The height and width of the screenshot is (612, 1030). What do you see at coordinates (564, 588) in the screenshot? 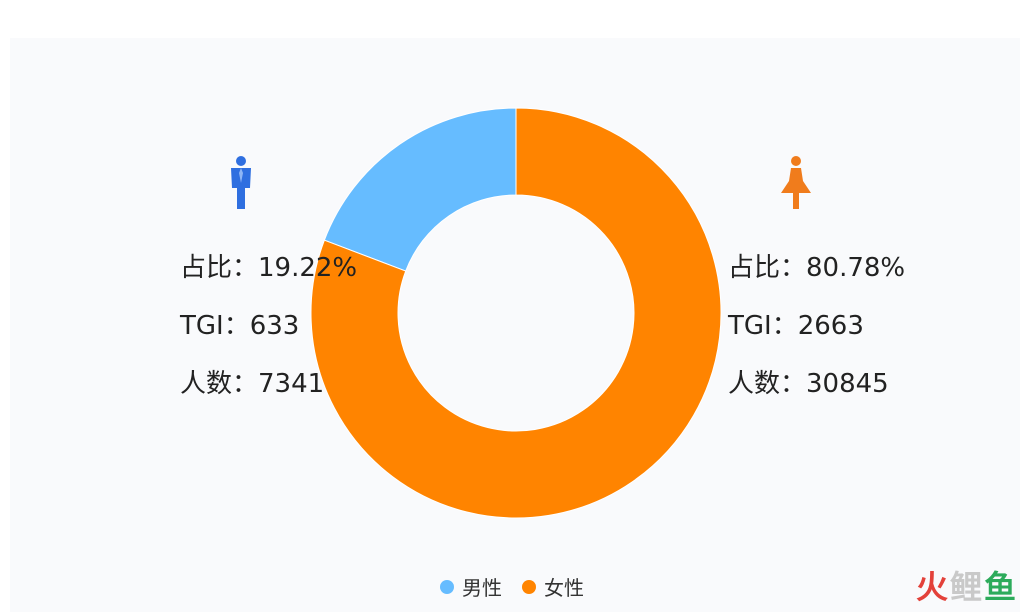
I see `legend-label-female: 女性` at bounding box center [564, 588].